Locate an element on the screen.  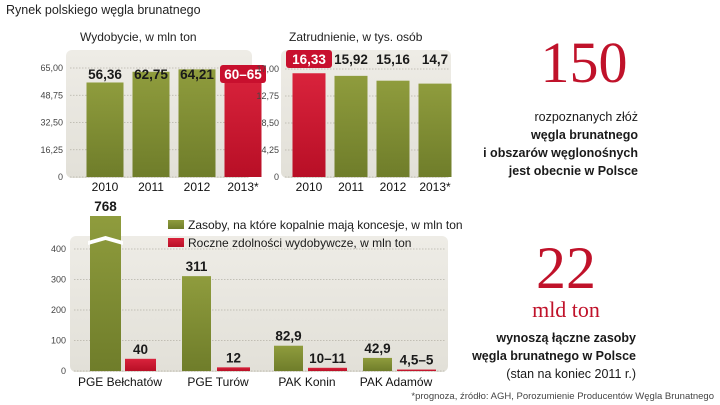
chart3-category-label: PAK Adamów is located at coordinates (396, 382).